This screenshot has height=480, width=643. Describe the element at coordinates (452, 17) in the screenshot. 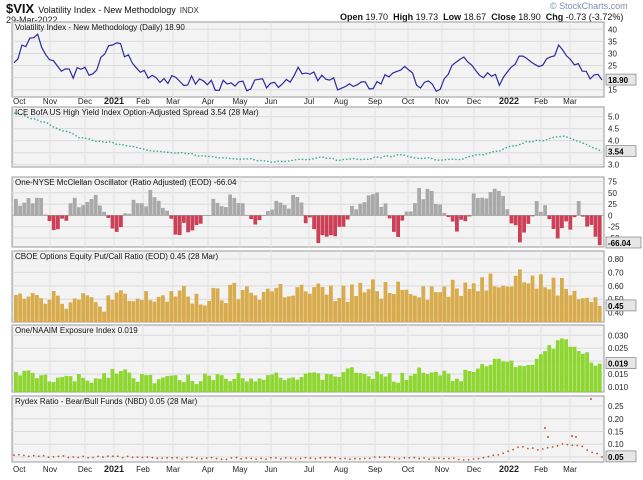

I see `low-label: Low` at that location.